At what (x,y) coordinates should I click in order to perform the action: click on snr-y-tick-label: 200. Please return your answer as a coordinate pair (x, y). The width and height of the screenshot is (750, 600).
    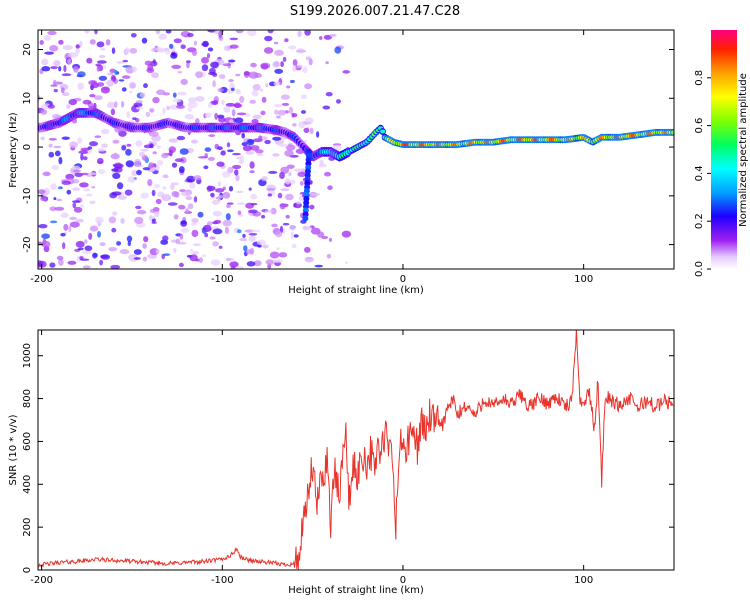
    Looking at the image, I should click on (27, 527).